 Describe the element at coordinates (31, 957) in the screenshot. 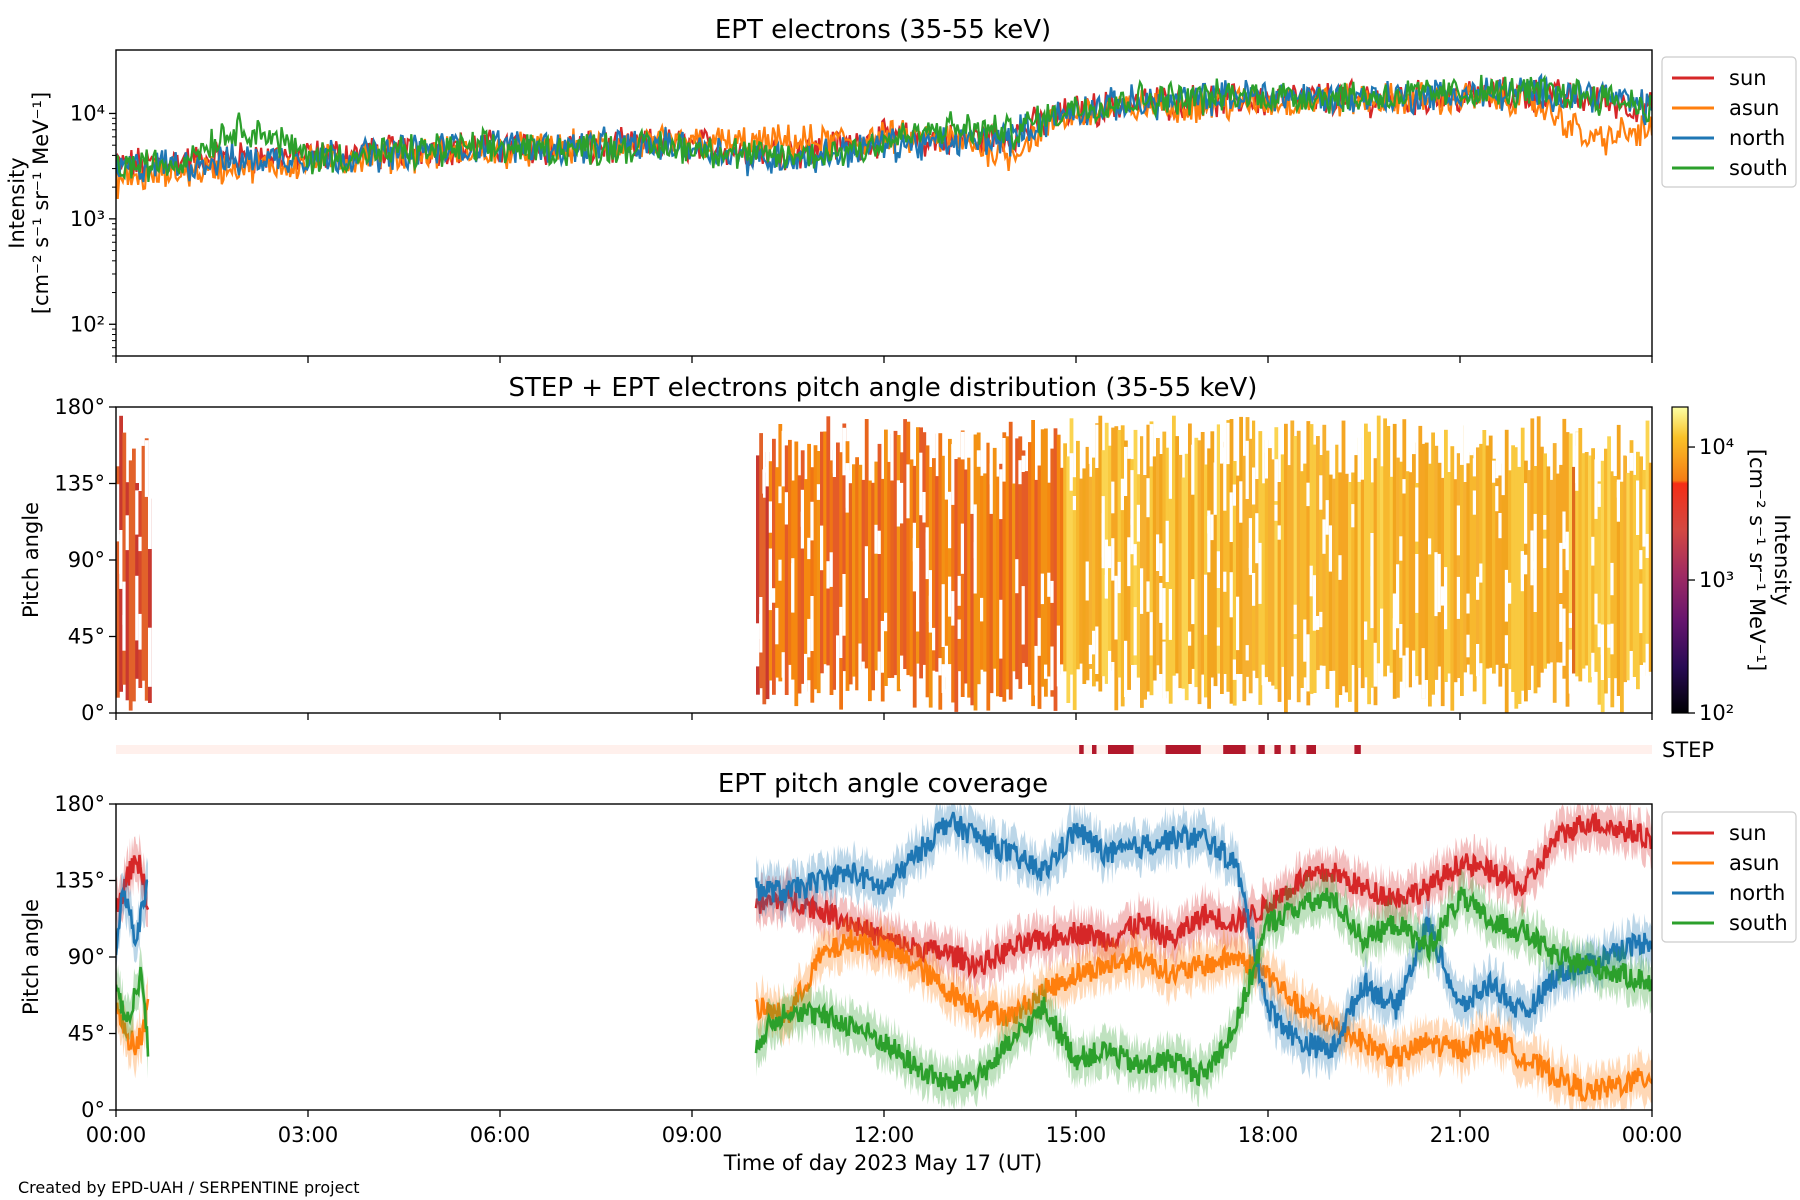

I see `panel3-ylabel: Pitch angle` at that location.